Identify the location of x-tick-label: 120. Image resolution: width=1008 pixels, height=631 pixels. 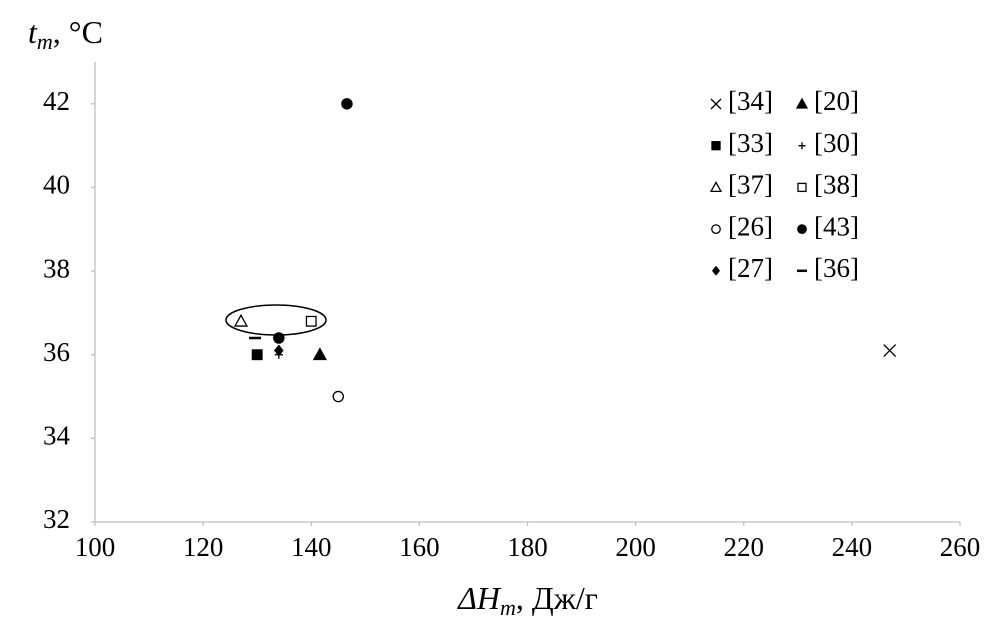
(203, 547).